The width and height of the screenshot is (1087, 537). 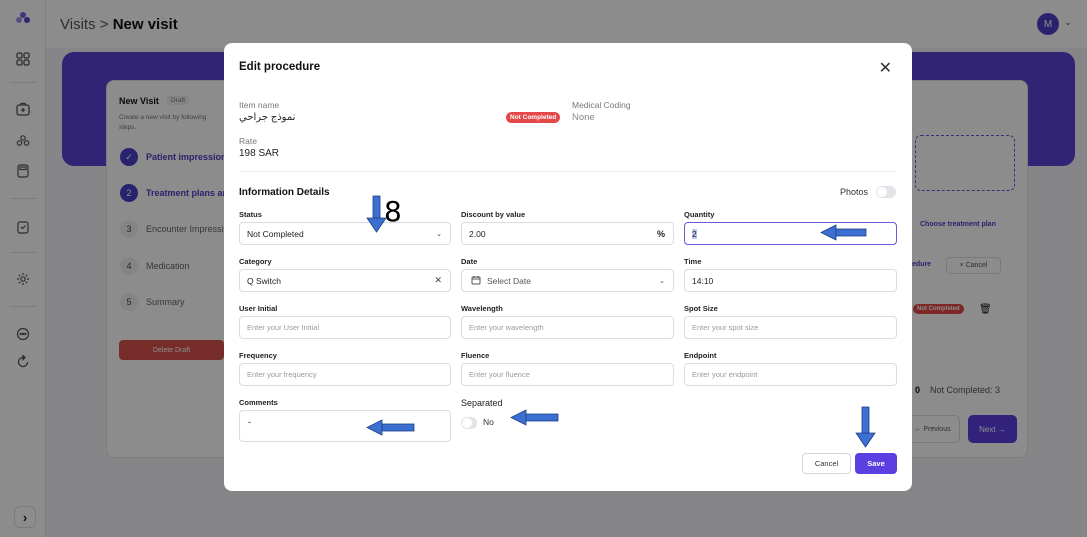 I want to click on status-select: Not Completed ⌄, so click(x=345, y=233).